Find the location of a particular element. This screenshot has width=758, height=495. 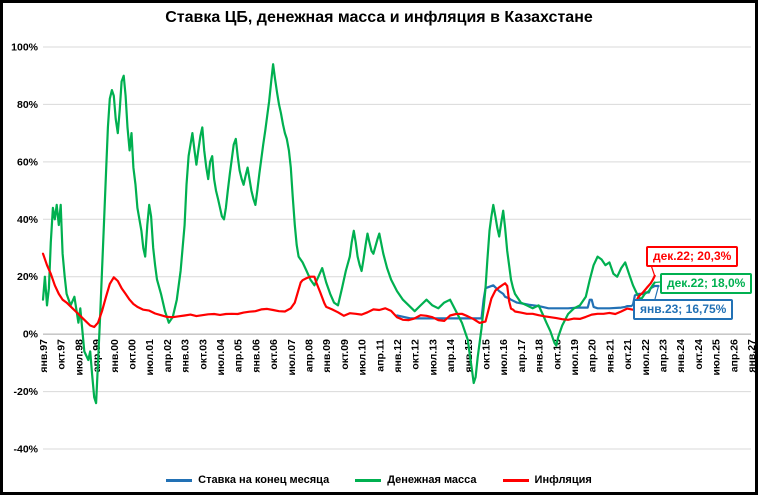

x-axis-label: июл.10 is located at coordinates (363, 357).